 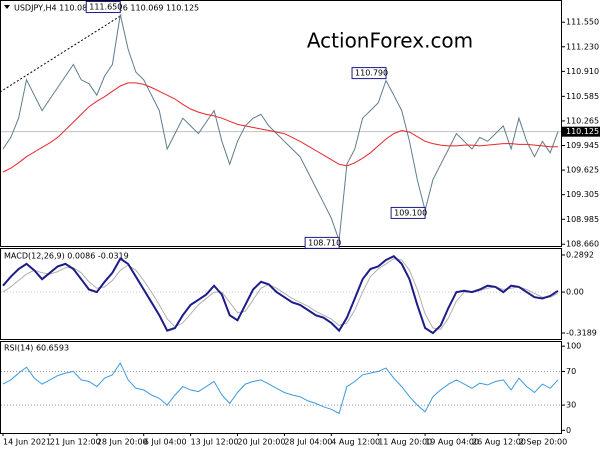 I want to click on x-tick-label: 21 Jun 12:00, so click(x=75, y=442).